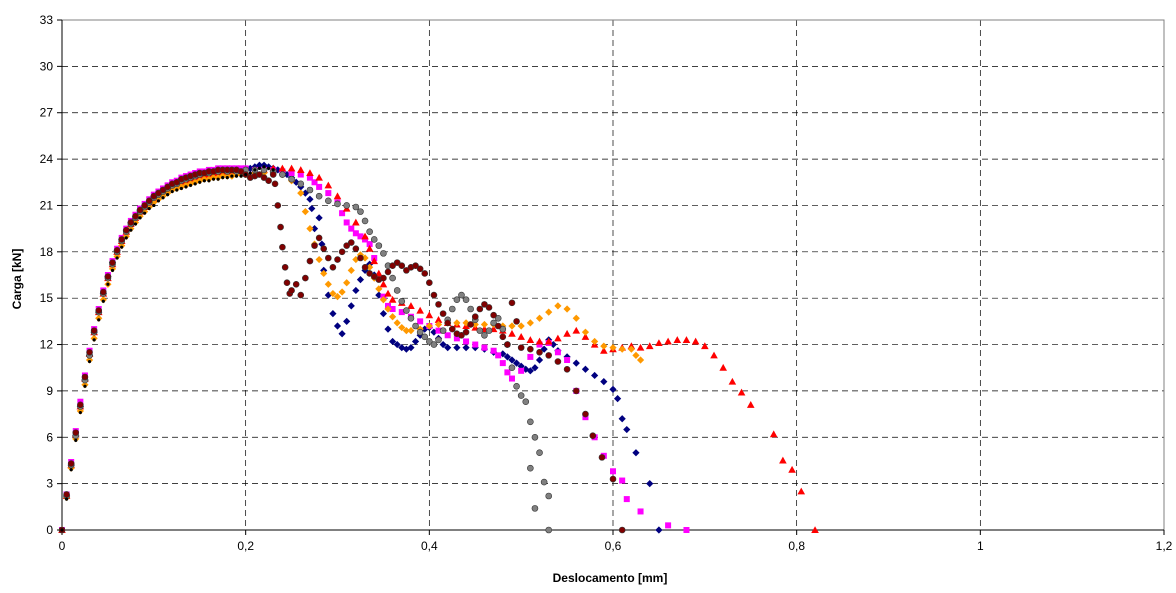 This screenshot has width=1176, height=593. I want to click on x-tick-label: 0,4, so click(429, 546).